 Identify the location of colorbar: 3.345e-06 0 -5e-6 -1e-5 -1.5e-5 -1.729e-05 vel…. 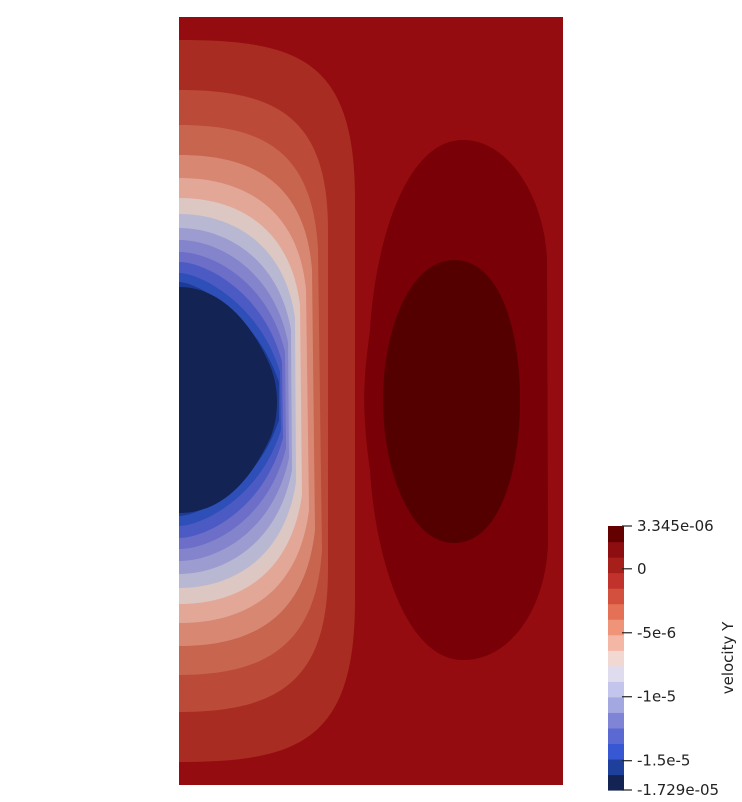
(672, 658).